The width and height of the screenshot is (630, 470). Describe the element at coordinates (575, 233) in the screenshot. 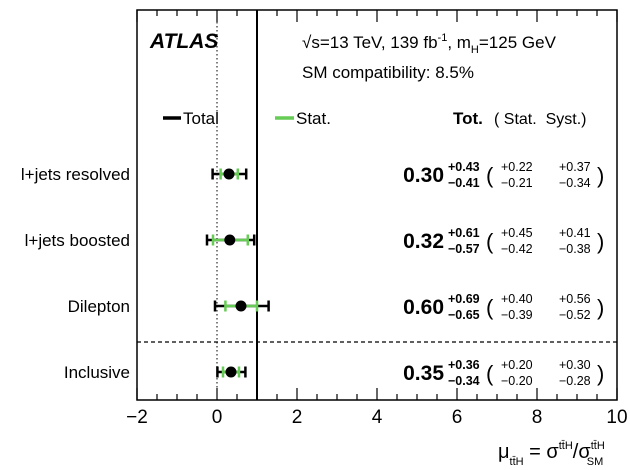

I see `syst-up: +0.41` at that location.